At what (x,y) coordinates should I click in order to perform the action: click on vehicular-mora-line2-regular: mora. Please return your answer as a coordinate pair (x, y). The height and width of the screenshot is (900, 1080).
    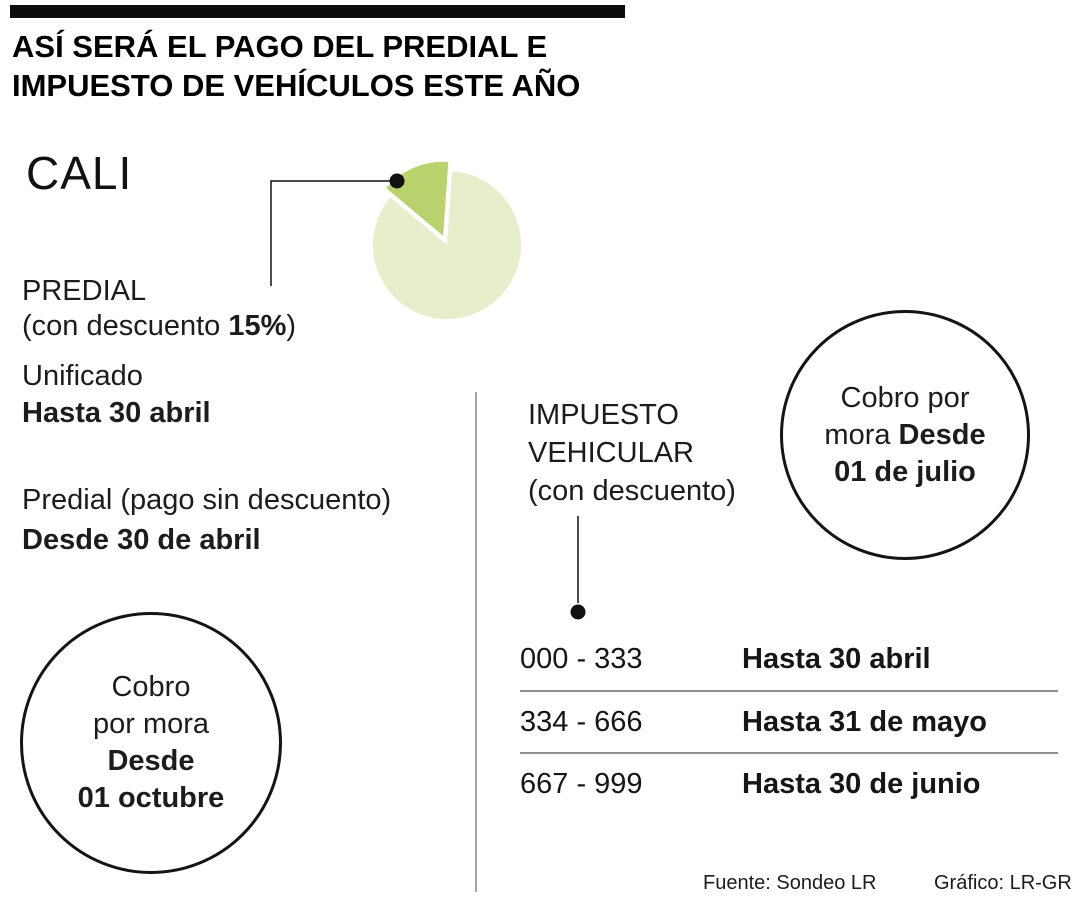
    Looking at the image, I should click on (861, 434).